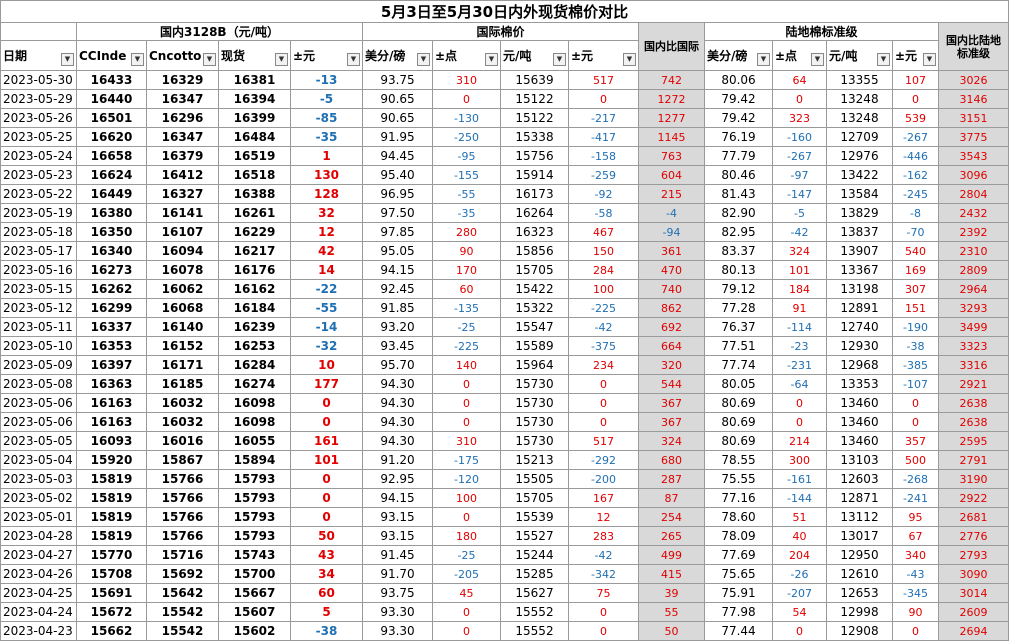  I want to click on table-cell: 361, so click(671, 251).